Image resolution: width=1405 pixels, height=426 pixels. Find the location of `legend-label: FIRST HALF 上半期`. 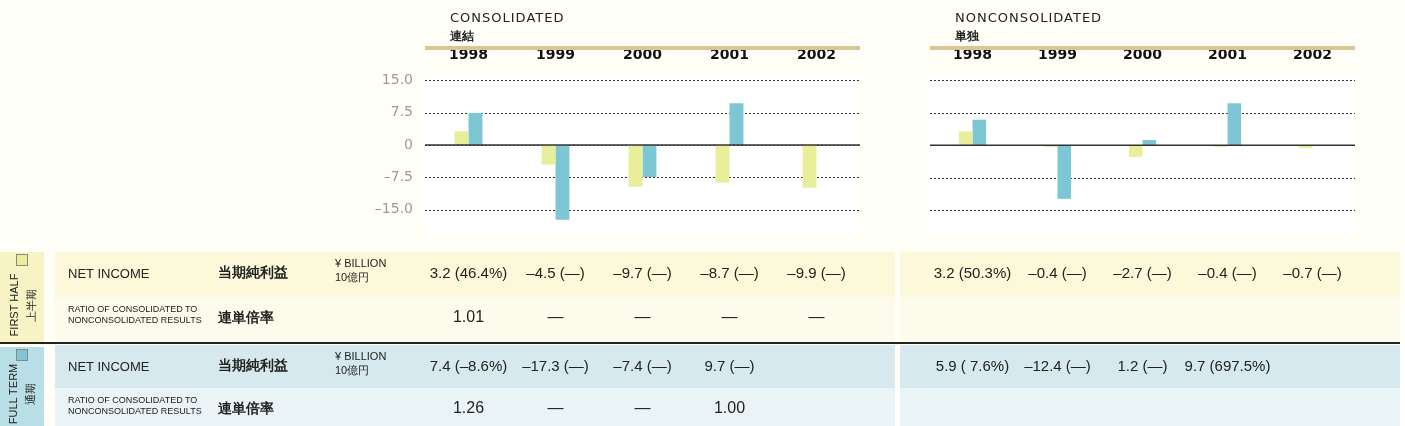

legend-label: FIRST HALF 上半期 is located at coordinates (22, 305).